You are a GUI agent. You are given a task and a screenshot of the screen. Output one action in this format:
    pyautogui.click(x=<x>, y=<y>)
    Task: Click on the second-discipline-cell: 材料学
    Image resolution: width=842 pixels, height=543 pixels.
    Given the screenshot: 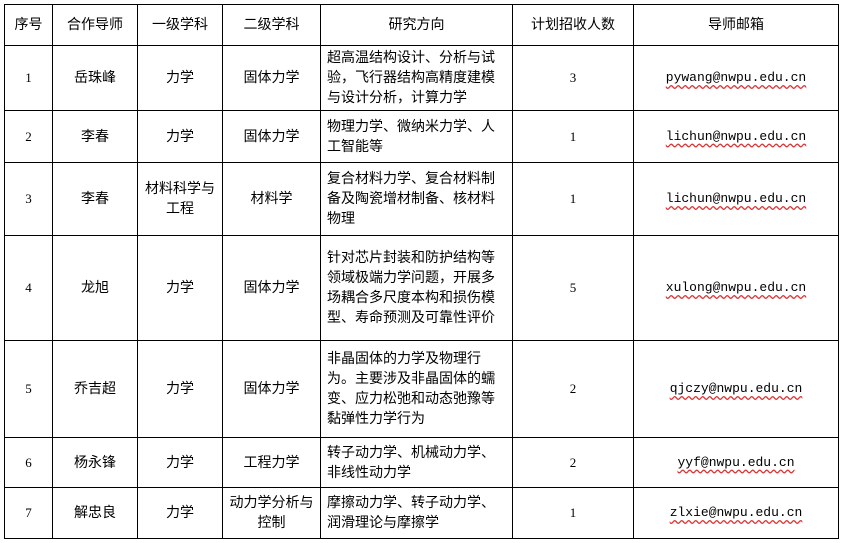 What is the action you would take?
    pyautogui.click(x=271, y=199)
    